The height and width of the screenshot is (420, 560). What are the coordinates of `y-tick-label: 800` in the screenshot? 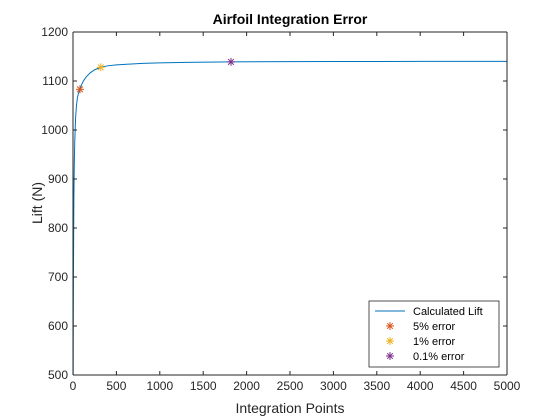 It's located at (58, 228).